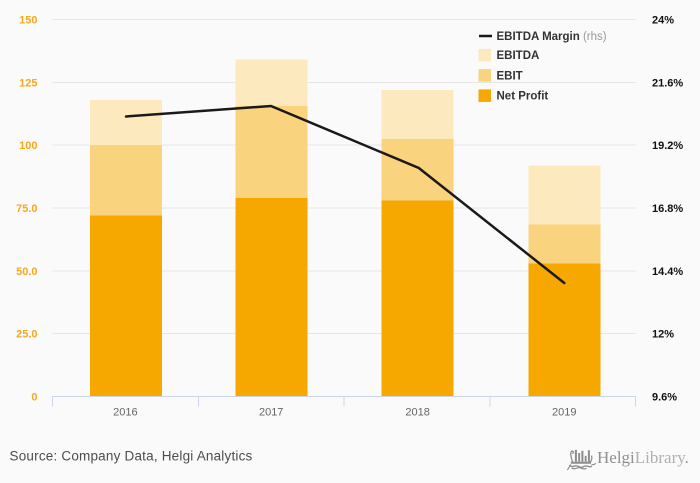  I want to click on svg-text: 16.8%, so click(667, 209).